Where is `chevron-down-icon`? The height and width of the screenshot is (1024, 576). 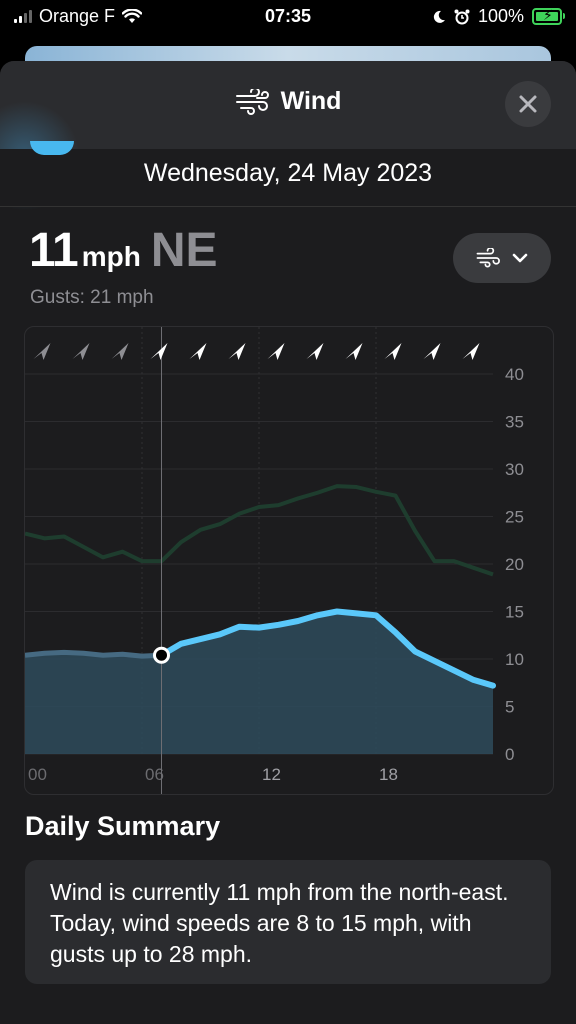
chevron-down-icon is located at coordinates (520, 258).